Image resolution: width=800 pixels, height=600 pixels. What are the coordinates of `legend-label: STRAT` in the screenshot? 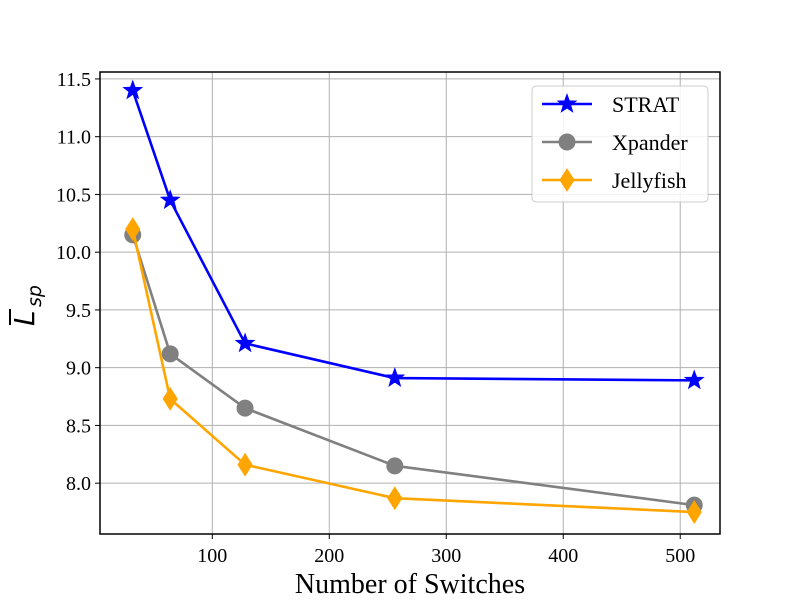 It's located at (646, 104).